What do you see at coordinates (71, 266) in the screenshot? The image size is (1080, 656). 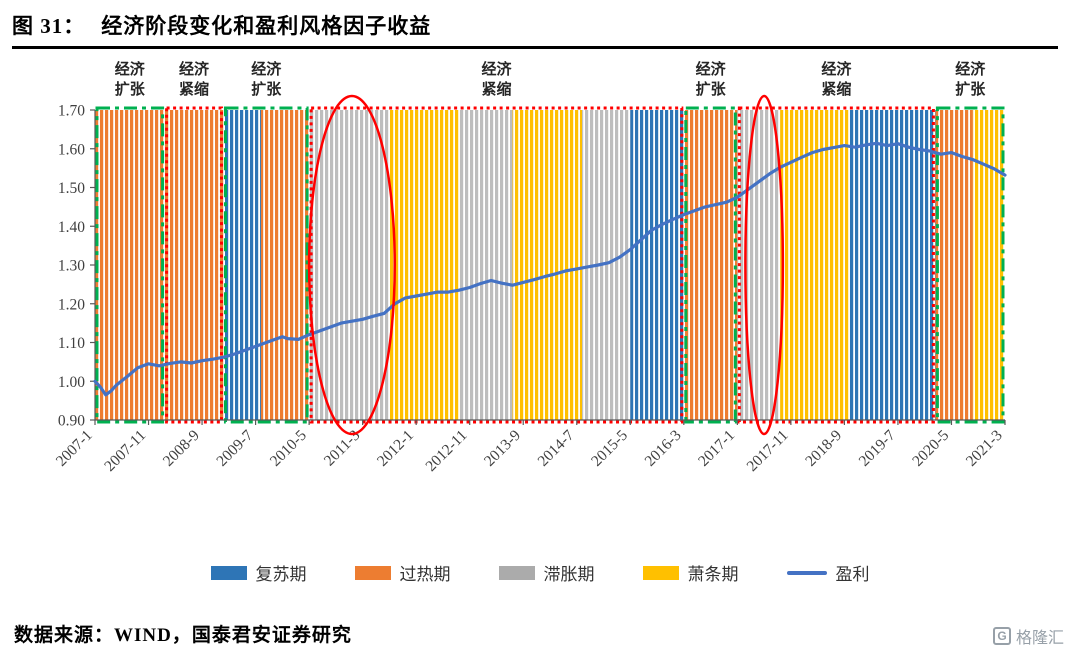 I see `y-tick-label: 1.30` at bounding box center [71, 266].